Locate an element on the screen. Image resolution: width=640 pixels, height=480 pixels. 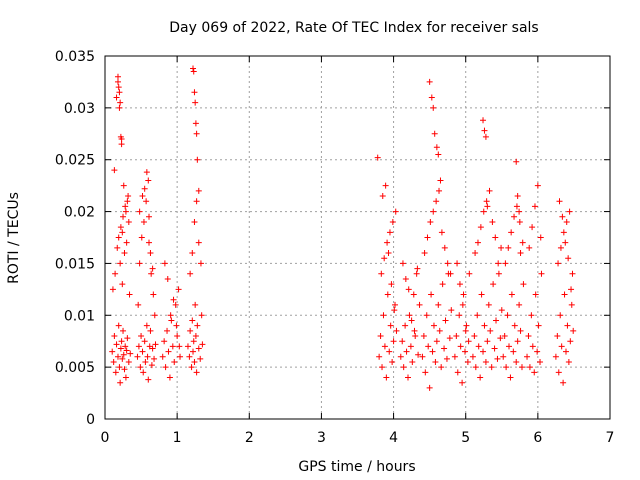
x-tick-label: 6 is located at coordinates (537, 438).